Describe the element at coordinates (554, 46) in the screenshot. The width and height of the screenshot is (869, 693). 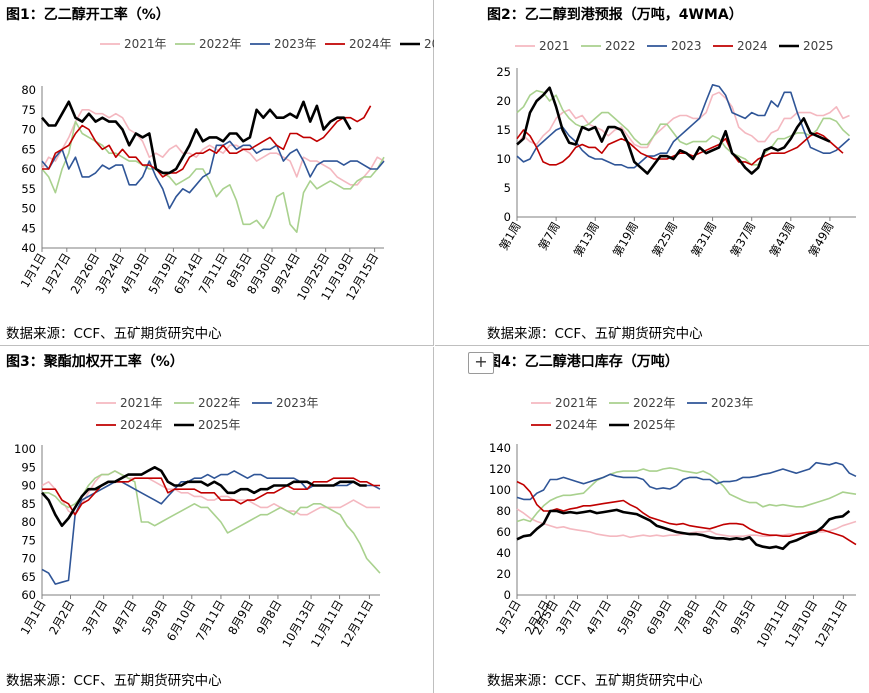
I see `legend-label: 2021` at that location.